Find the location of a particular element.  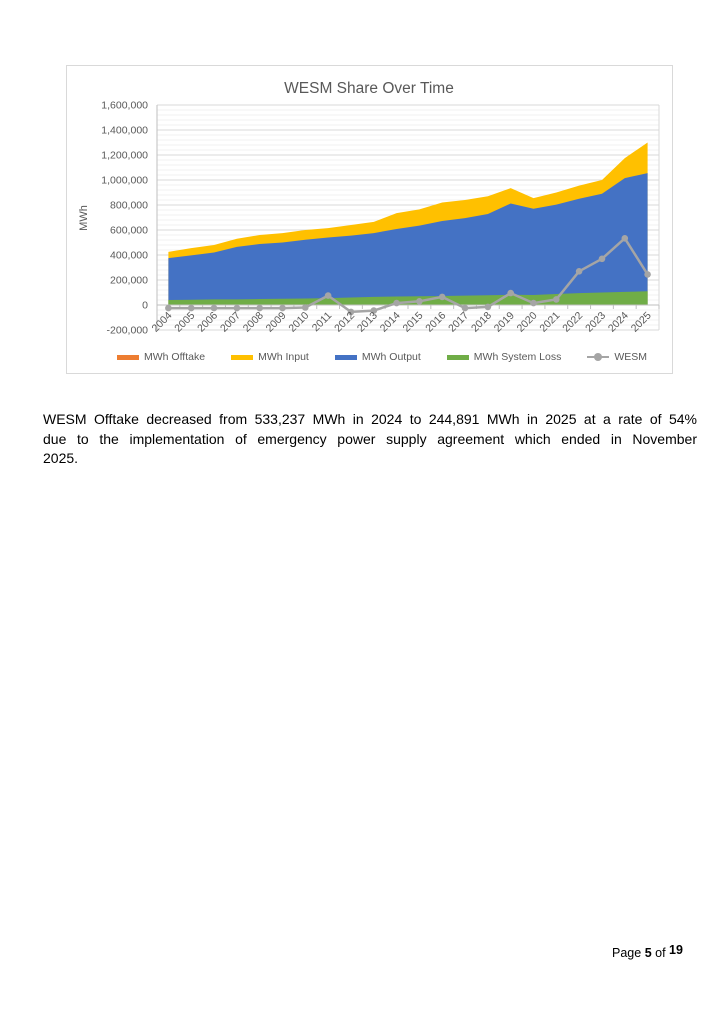

svg-text: 1,200,000 is located at coordinates (124, 156).